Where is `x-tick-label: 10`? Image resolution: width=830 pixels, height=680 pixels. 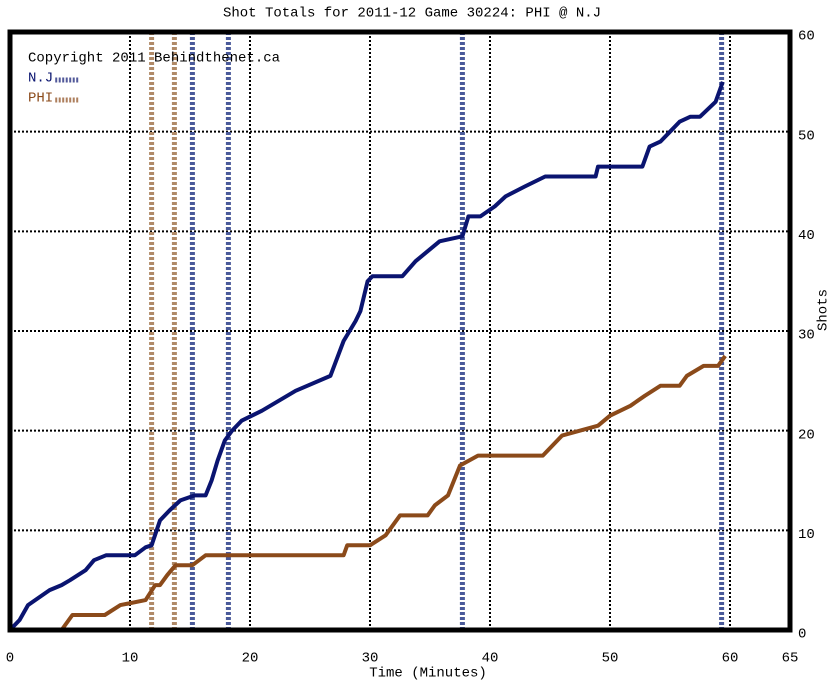
x-tick-label: 10 is located at coordinates (130, 659).